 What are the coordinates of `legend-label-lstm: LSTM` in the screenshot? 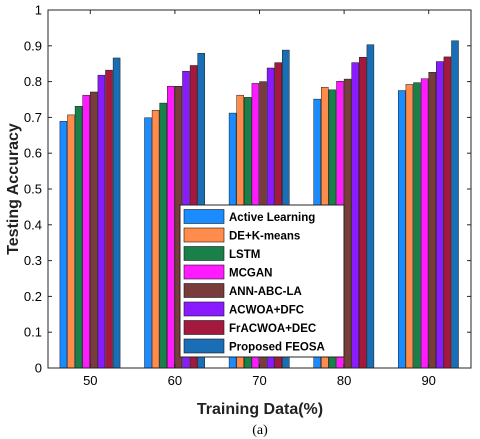 It's located at (244, 255).